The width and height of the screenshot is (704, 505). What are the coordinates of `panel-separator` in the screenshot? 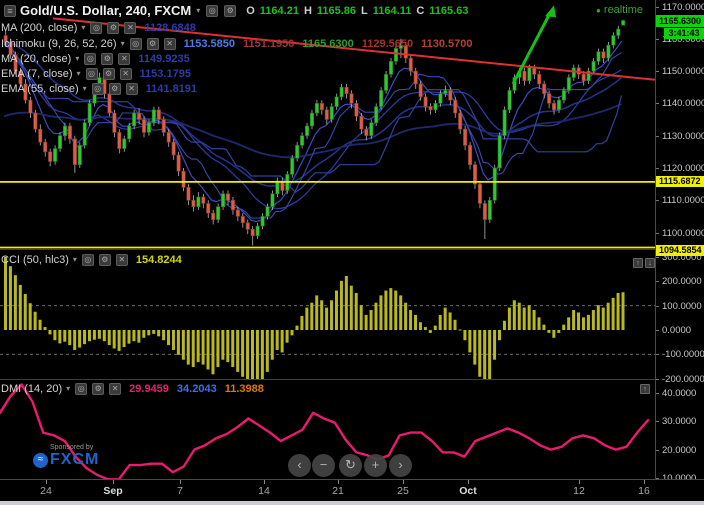 It's located at (327, 379).